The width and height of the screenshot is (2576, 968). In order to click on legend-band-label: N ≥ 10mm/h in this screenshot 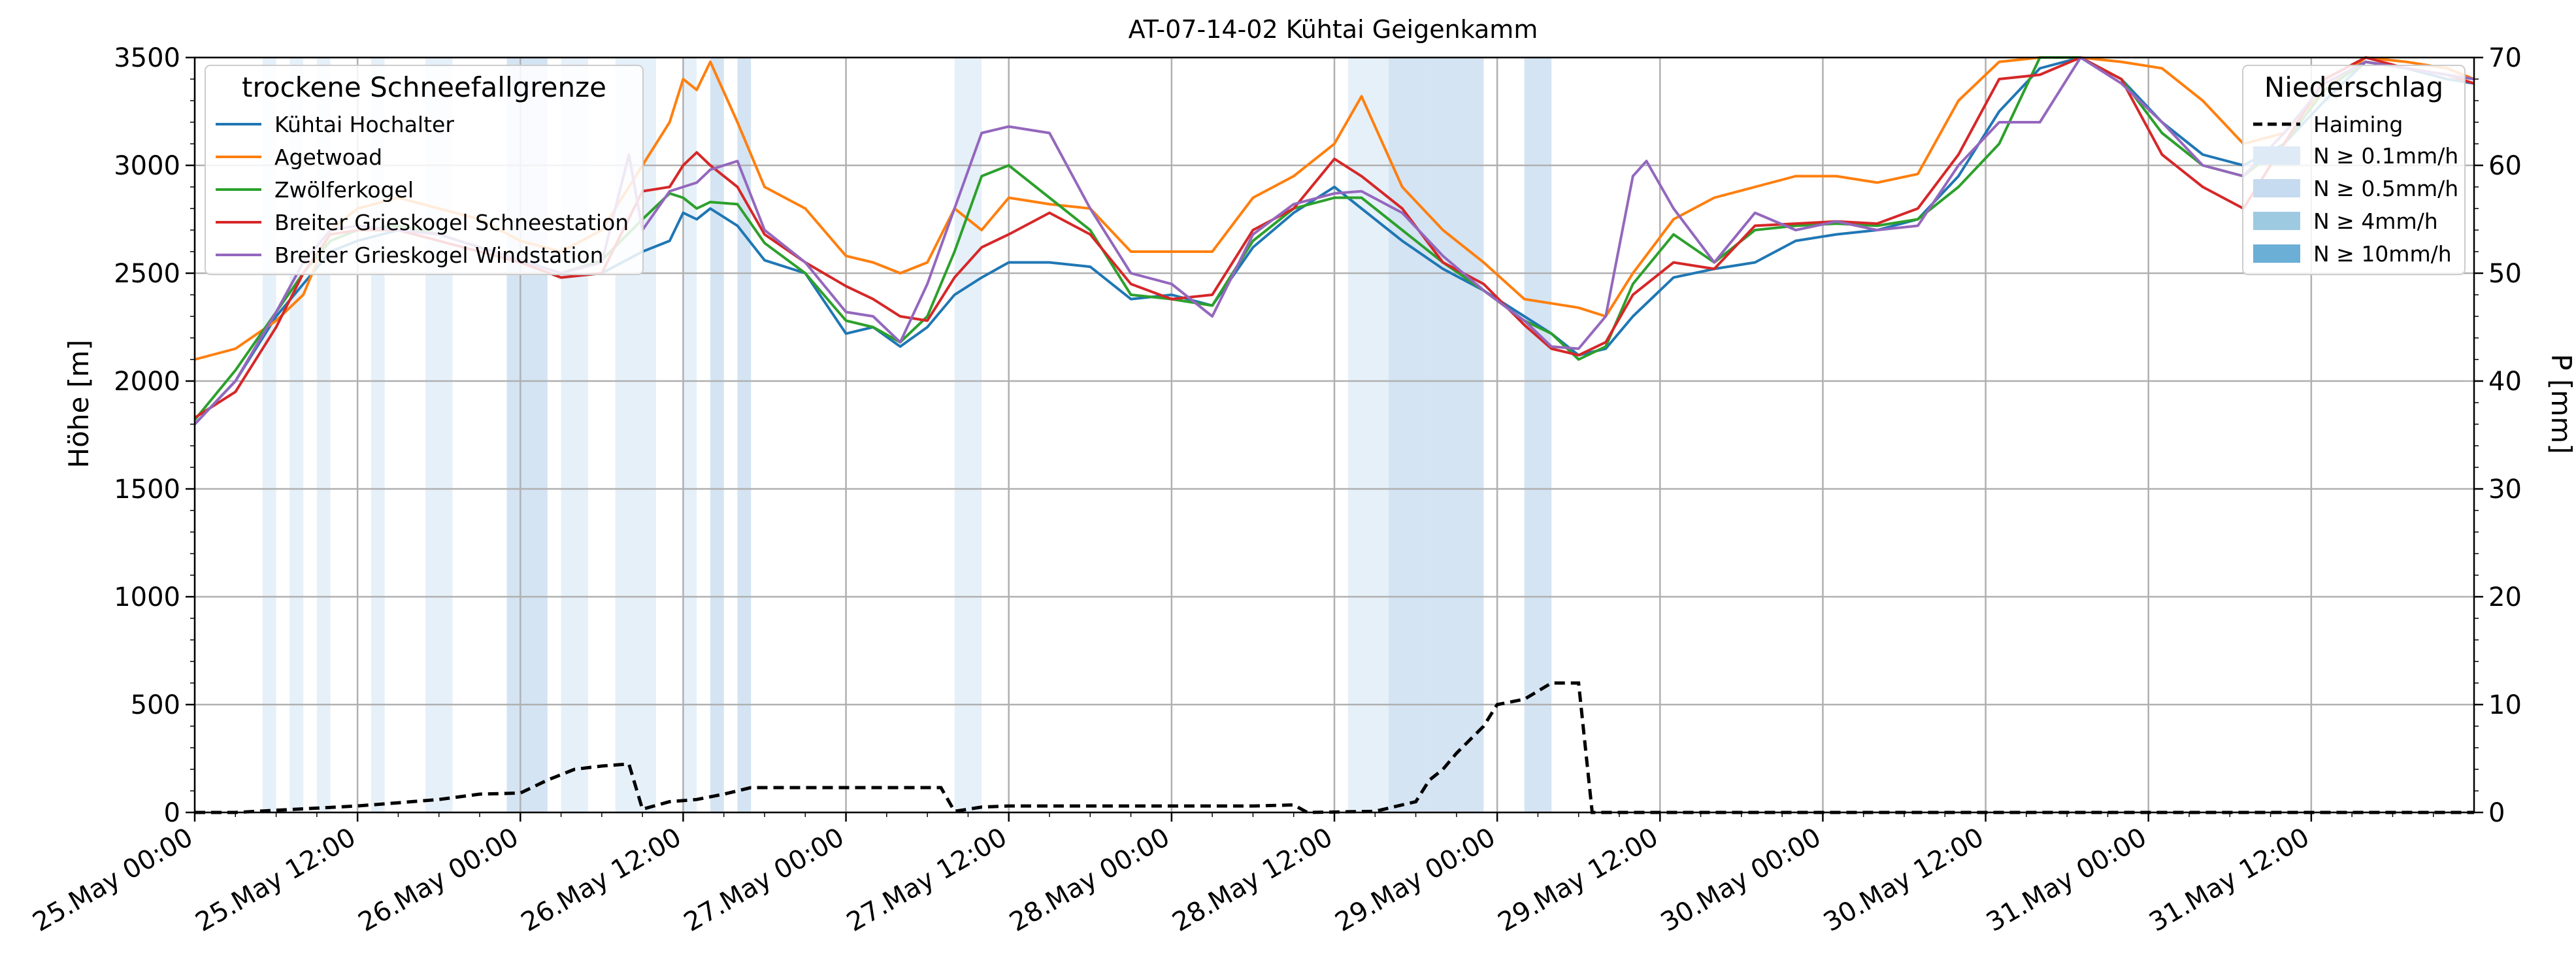, I will do `click(2382, 254)`.